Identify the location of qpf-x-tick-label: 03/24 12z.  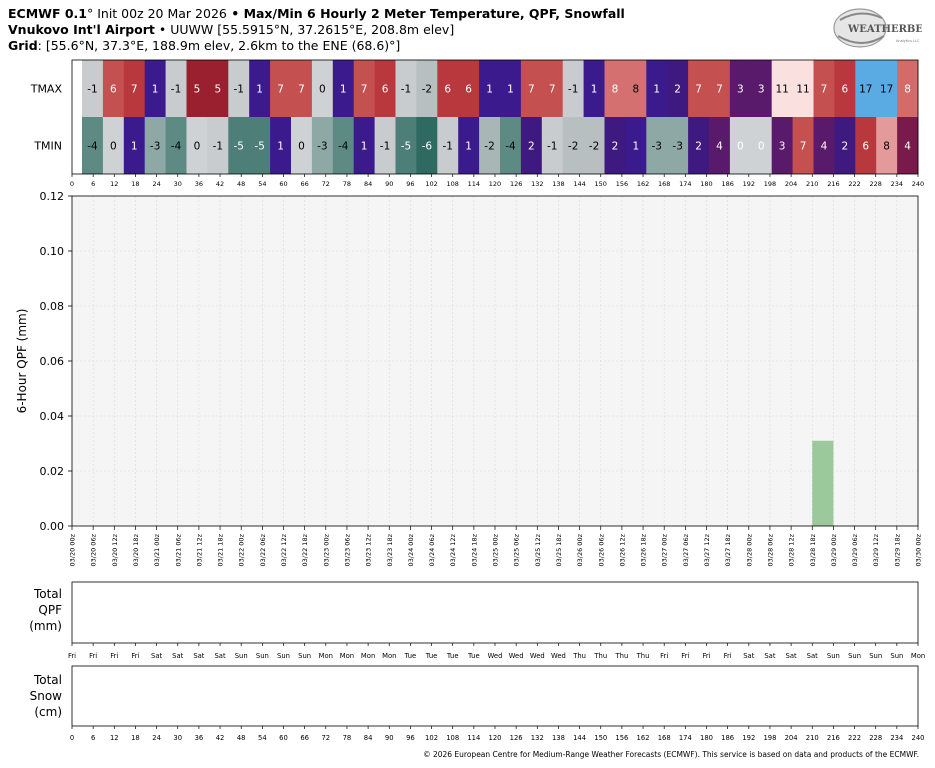
(453, 549).